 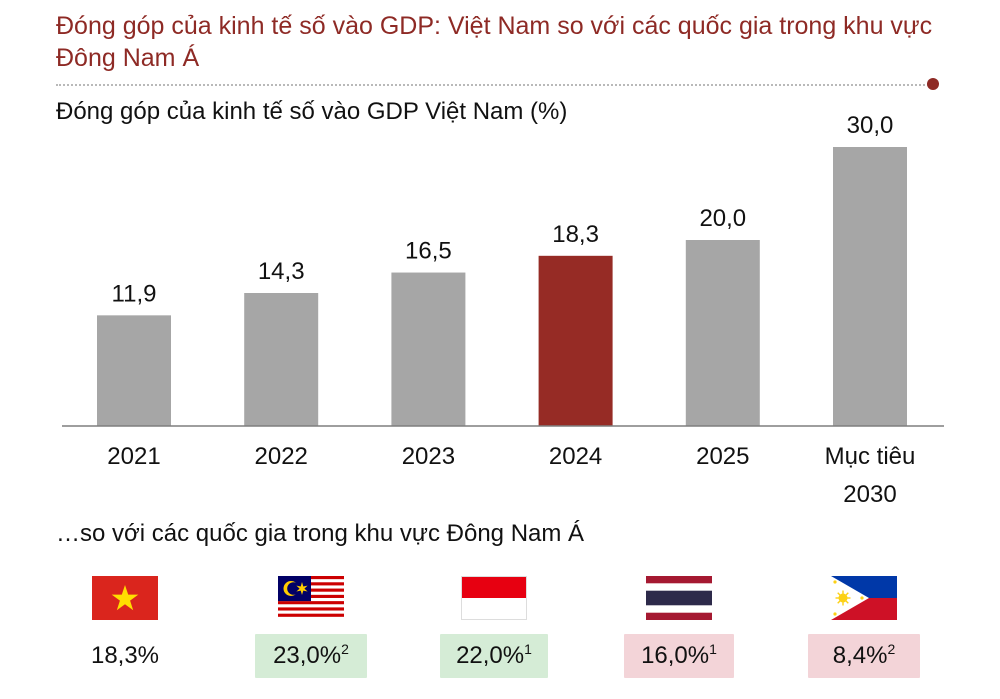 I want to click on country-thailand: 16,0%1, so click(x=704, y=630).